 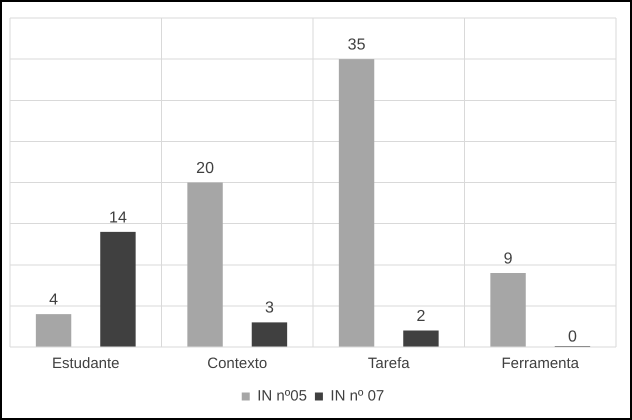 I want to click on x-tick-label: Estudante, so click(x=86, y=363).